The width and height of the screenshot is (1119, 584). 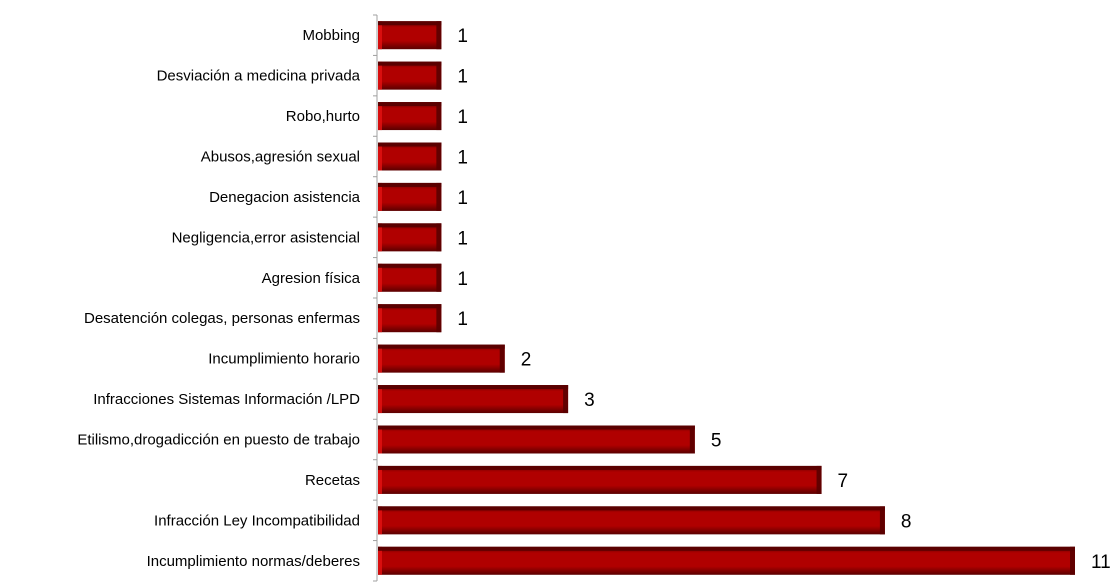 I want to click on category-label: Recetas, so click(x=332, y=480).